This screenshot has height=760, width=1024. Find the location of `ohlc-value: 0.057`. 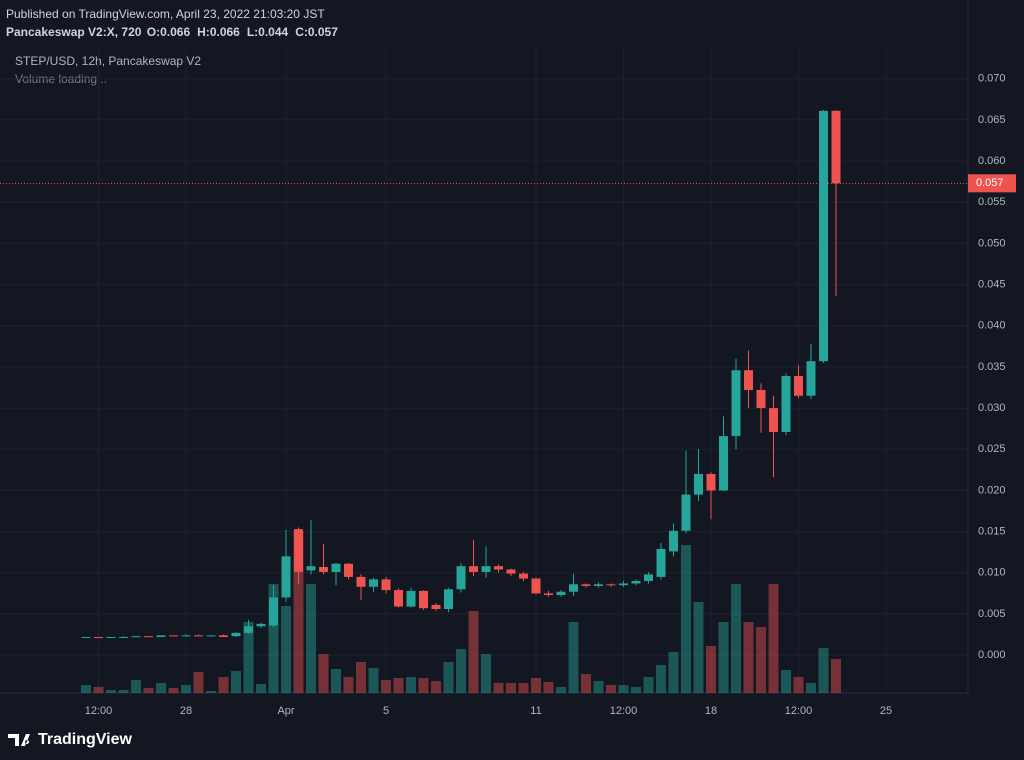

ohlc-value: 0.057 is located at coordinates (322, 32).